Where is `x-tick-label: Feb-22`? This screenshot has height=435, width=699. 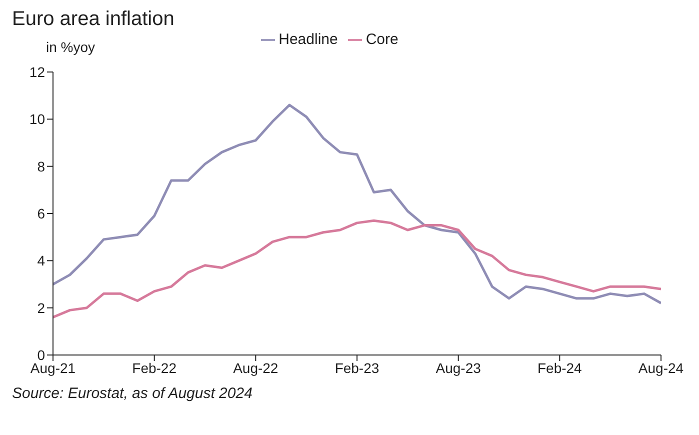
x-tick-label: Feb-22 is located at coordinates (154, 368).